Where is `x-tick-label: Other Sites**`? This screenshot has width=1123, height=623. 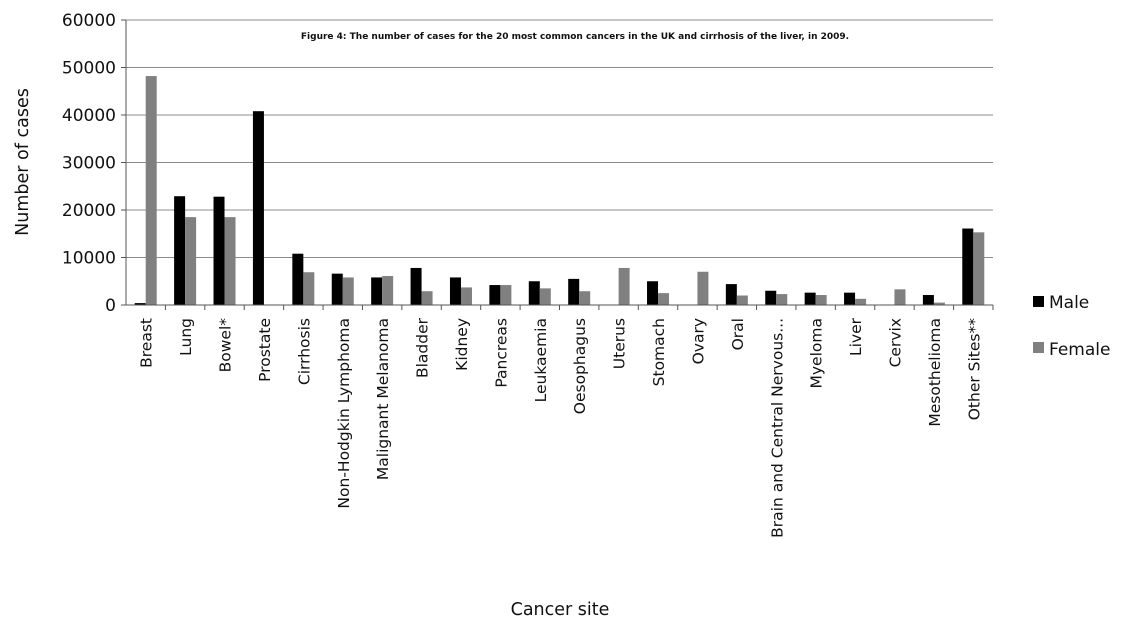
x-tick-label: Other Sites** is located at coordinates (974, 369).